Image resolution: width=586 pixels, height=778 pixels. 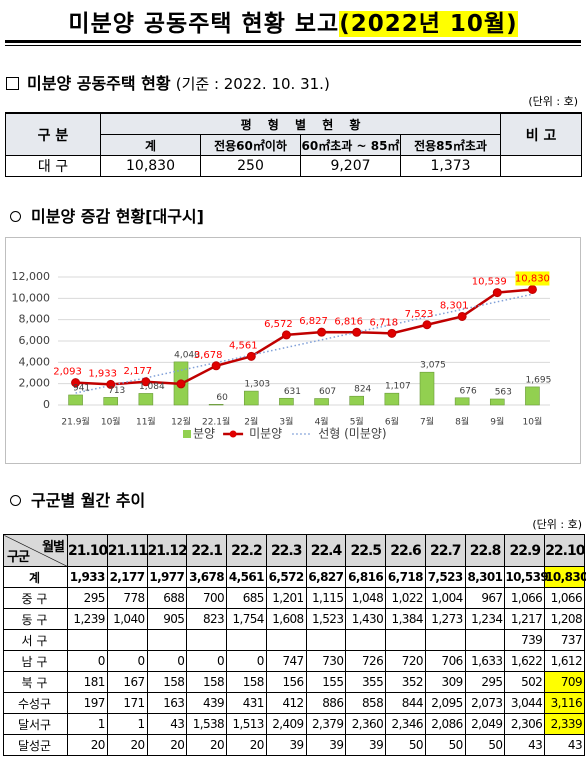 What do you see at coordinates (485, 703) in the screenshot?
I see `cell: 2,073` at bounding box center [485, 703].